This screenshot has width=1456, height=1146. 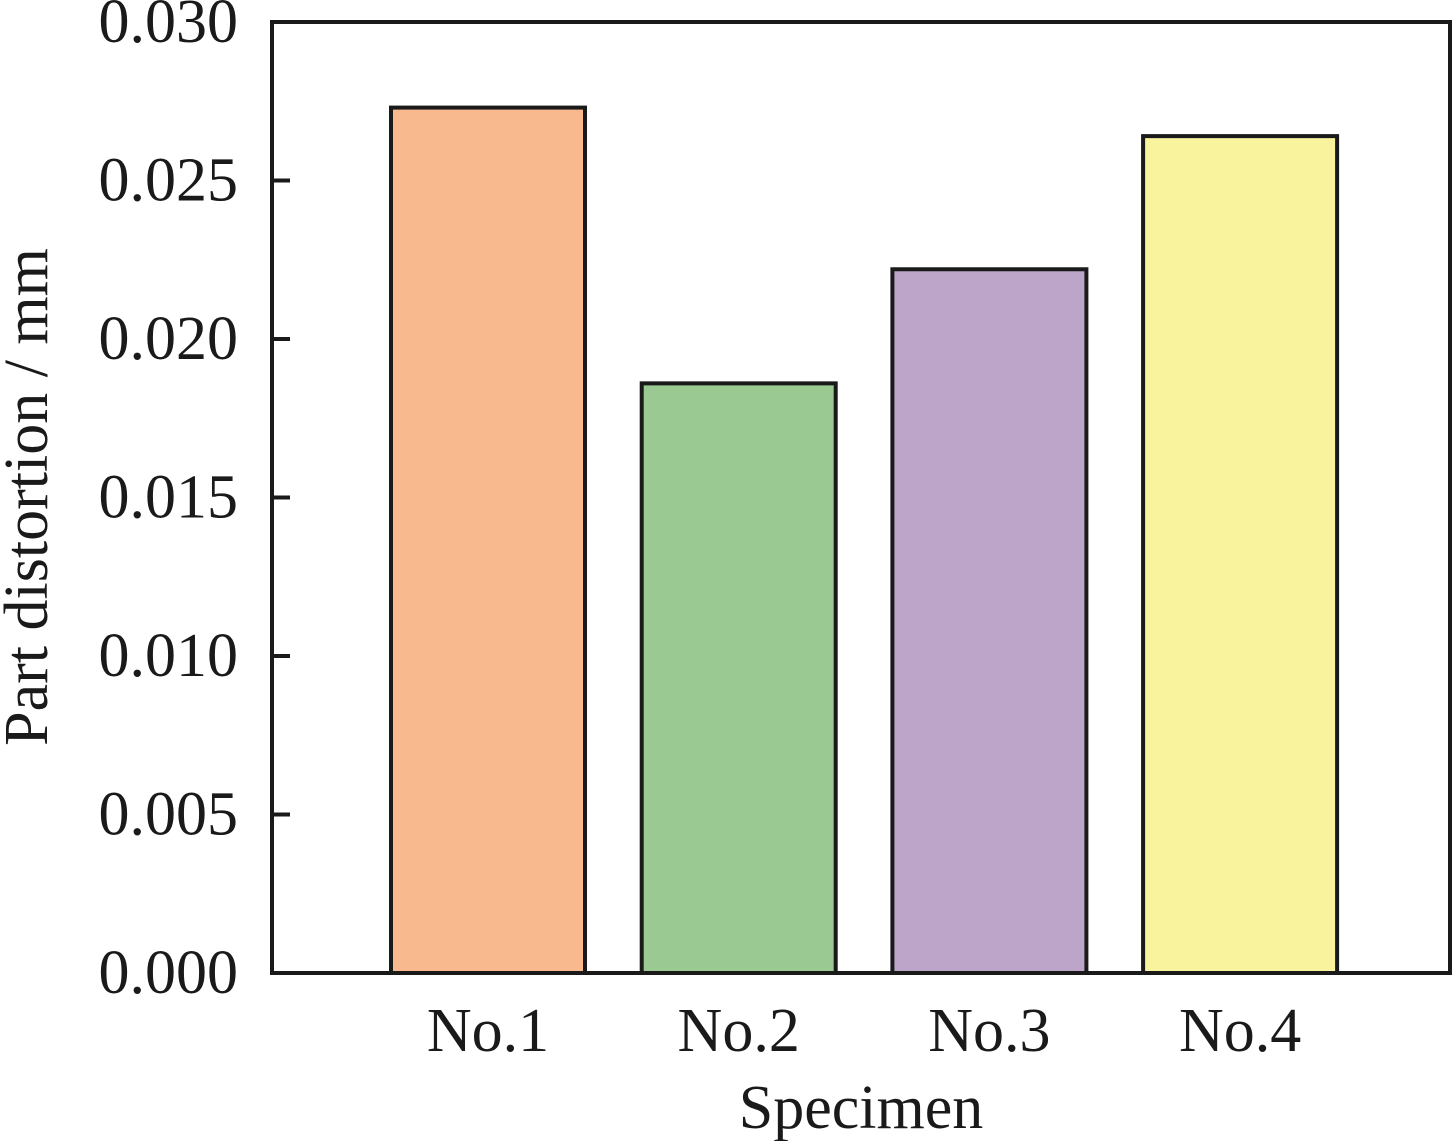 I want to click on x-axis-title: Specimen, so click(x=861, y=1107).